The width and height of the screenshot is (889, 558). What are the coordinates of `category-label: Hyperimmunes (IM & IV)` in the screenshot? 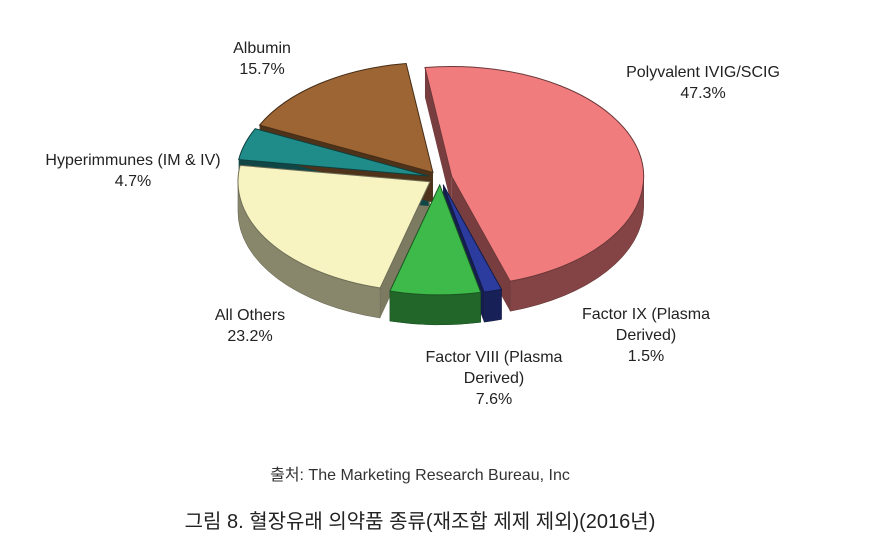 It's located at (133, 160).